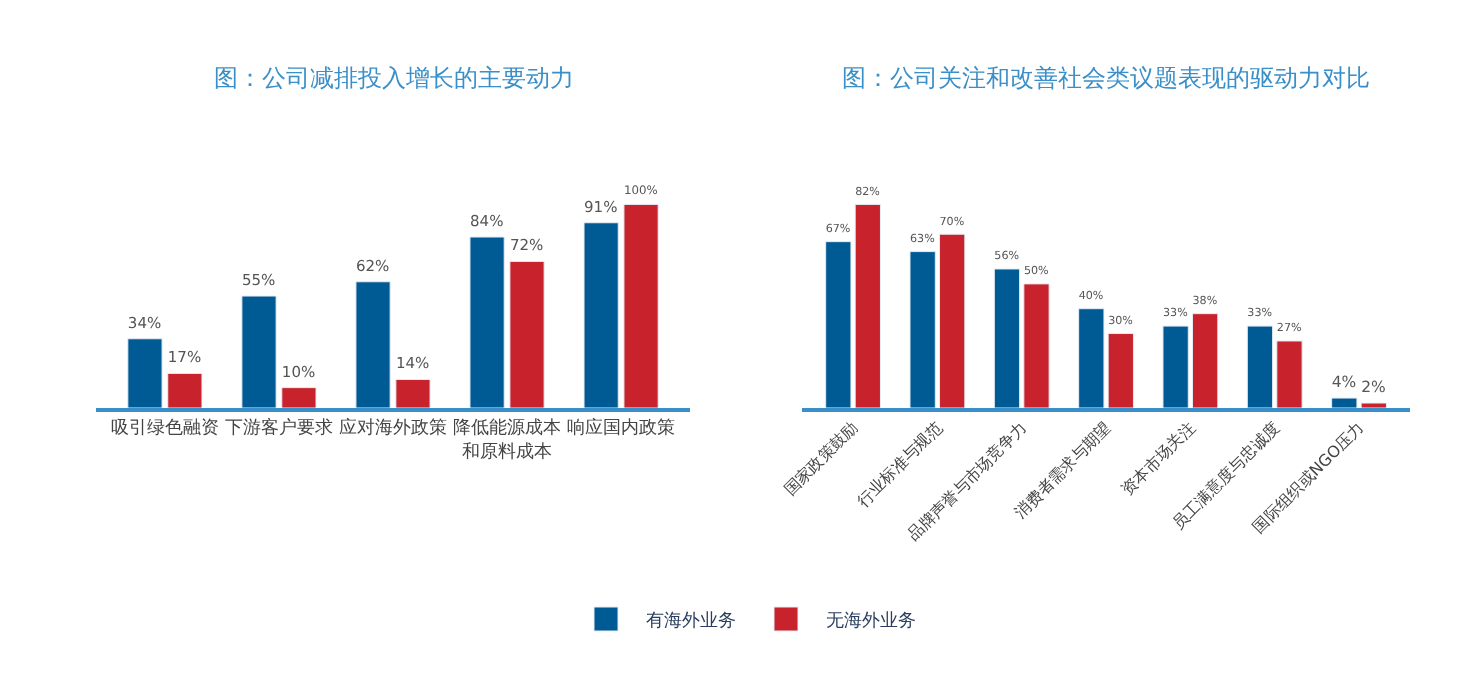 Image resolution: width=1472 pixels, height=680 pixels. What do you see at coordinates (412, 363) in the screenshot?
I see `data-label: 14%` at bounding box center [412, 363].